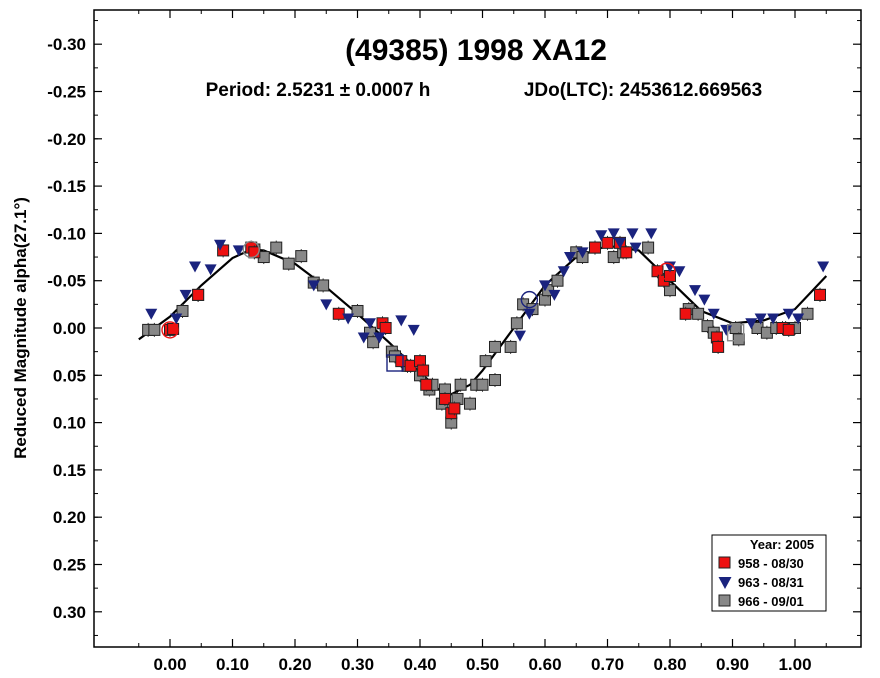  What do you see at coordinates (66, 186) in the screenshot?
I see `y-tick-label: -0.15` at bounding box center [66, 186].